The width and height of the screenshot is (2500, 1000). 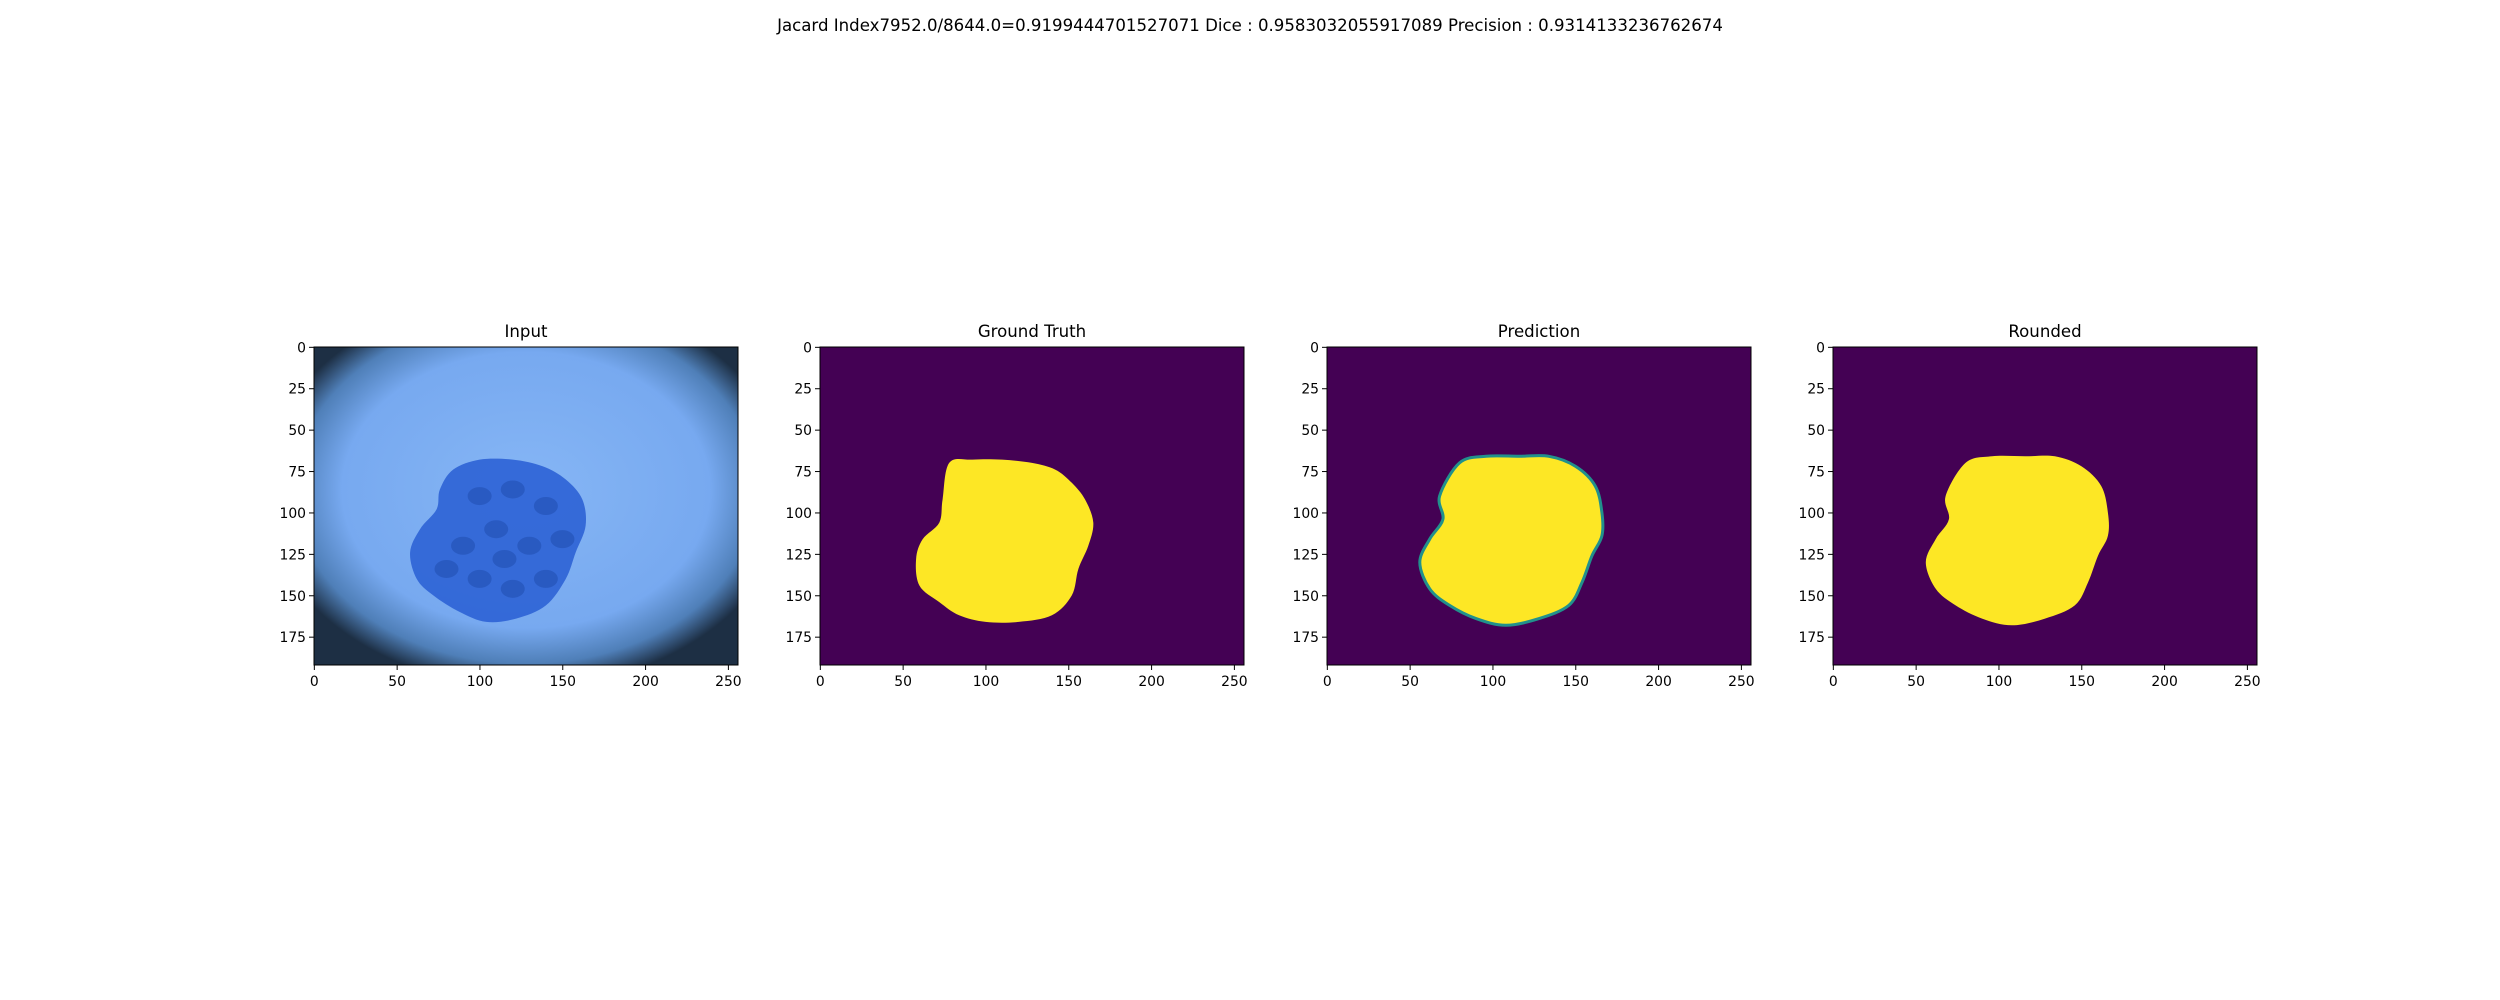 What do you see at coordinates (2045, 331) in the screenshot?
I see `panel-title: Rounded` at bounding box center [2045, 331].